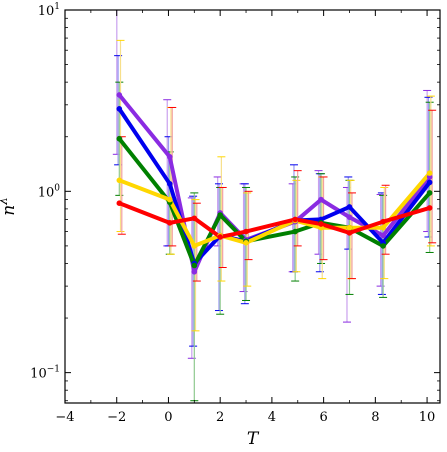 This screenshot has width=447, height=452. What do you see at coordinates (220, 417) in the screenshot?
I see `x-tick-label: 2` at bounding box center [220, 417].